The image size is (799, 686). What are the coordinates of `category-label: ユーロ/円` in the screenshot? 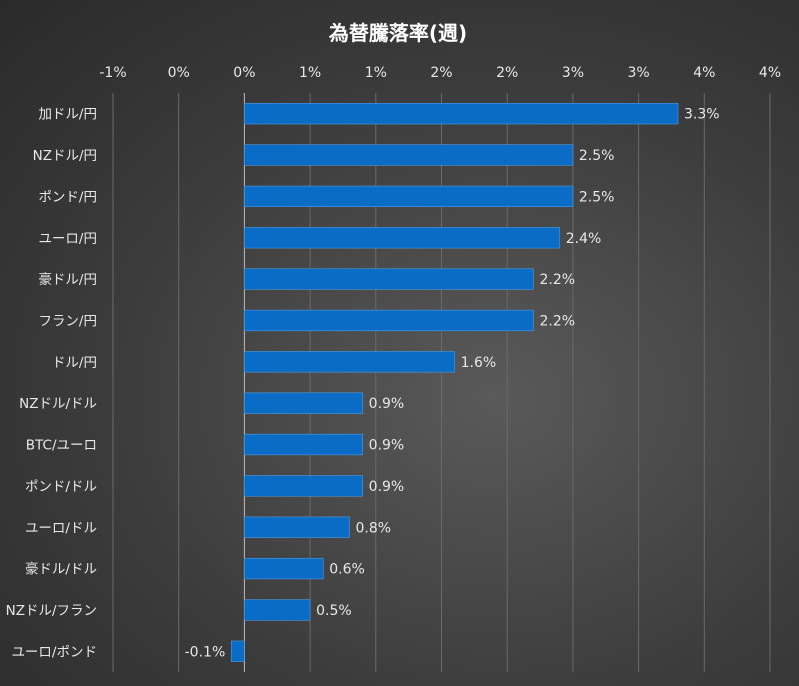 It's located at (67, 239).